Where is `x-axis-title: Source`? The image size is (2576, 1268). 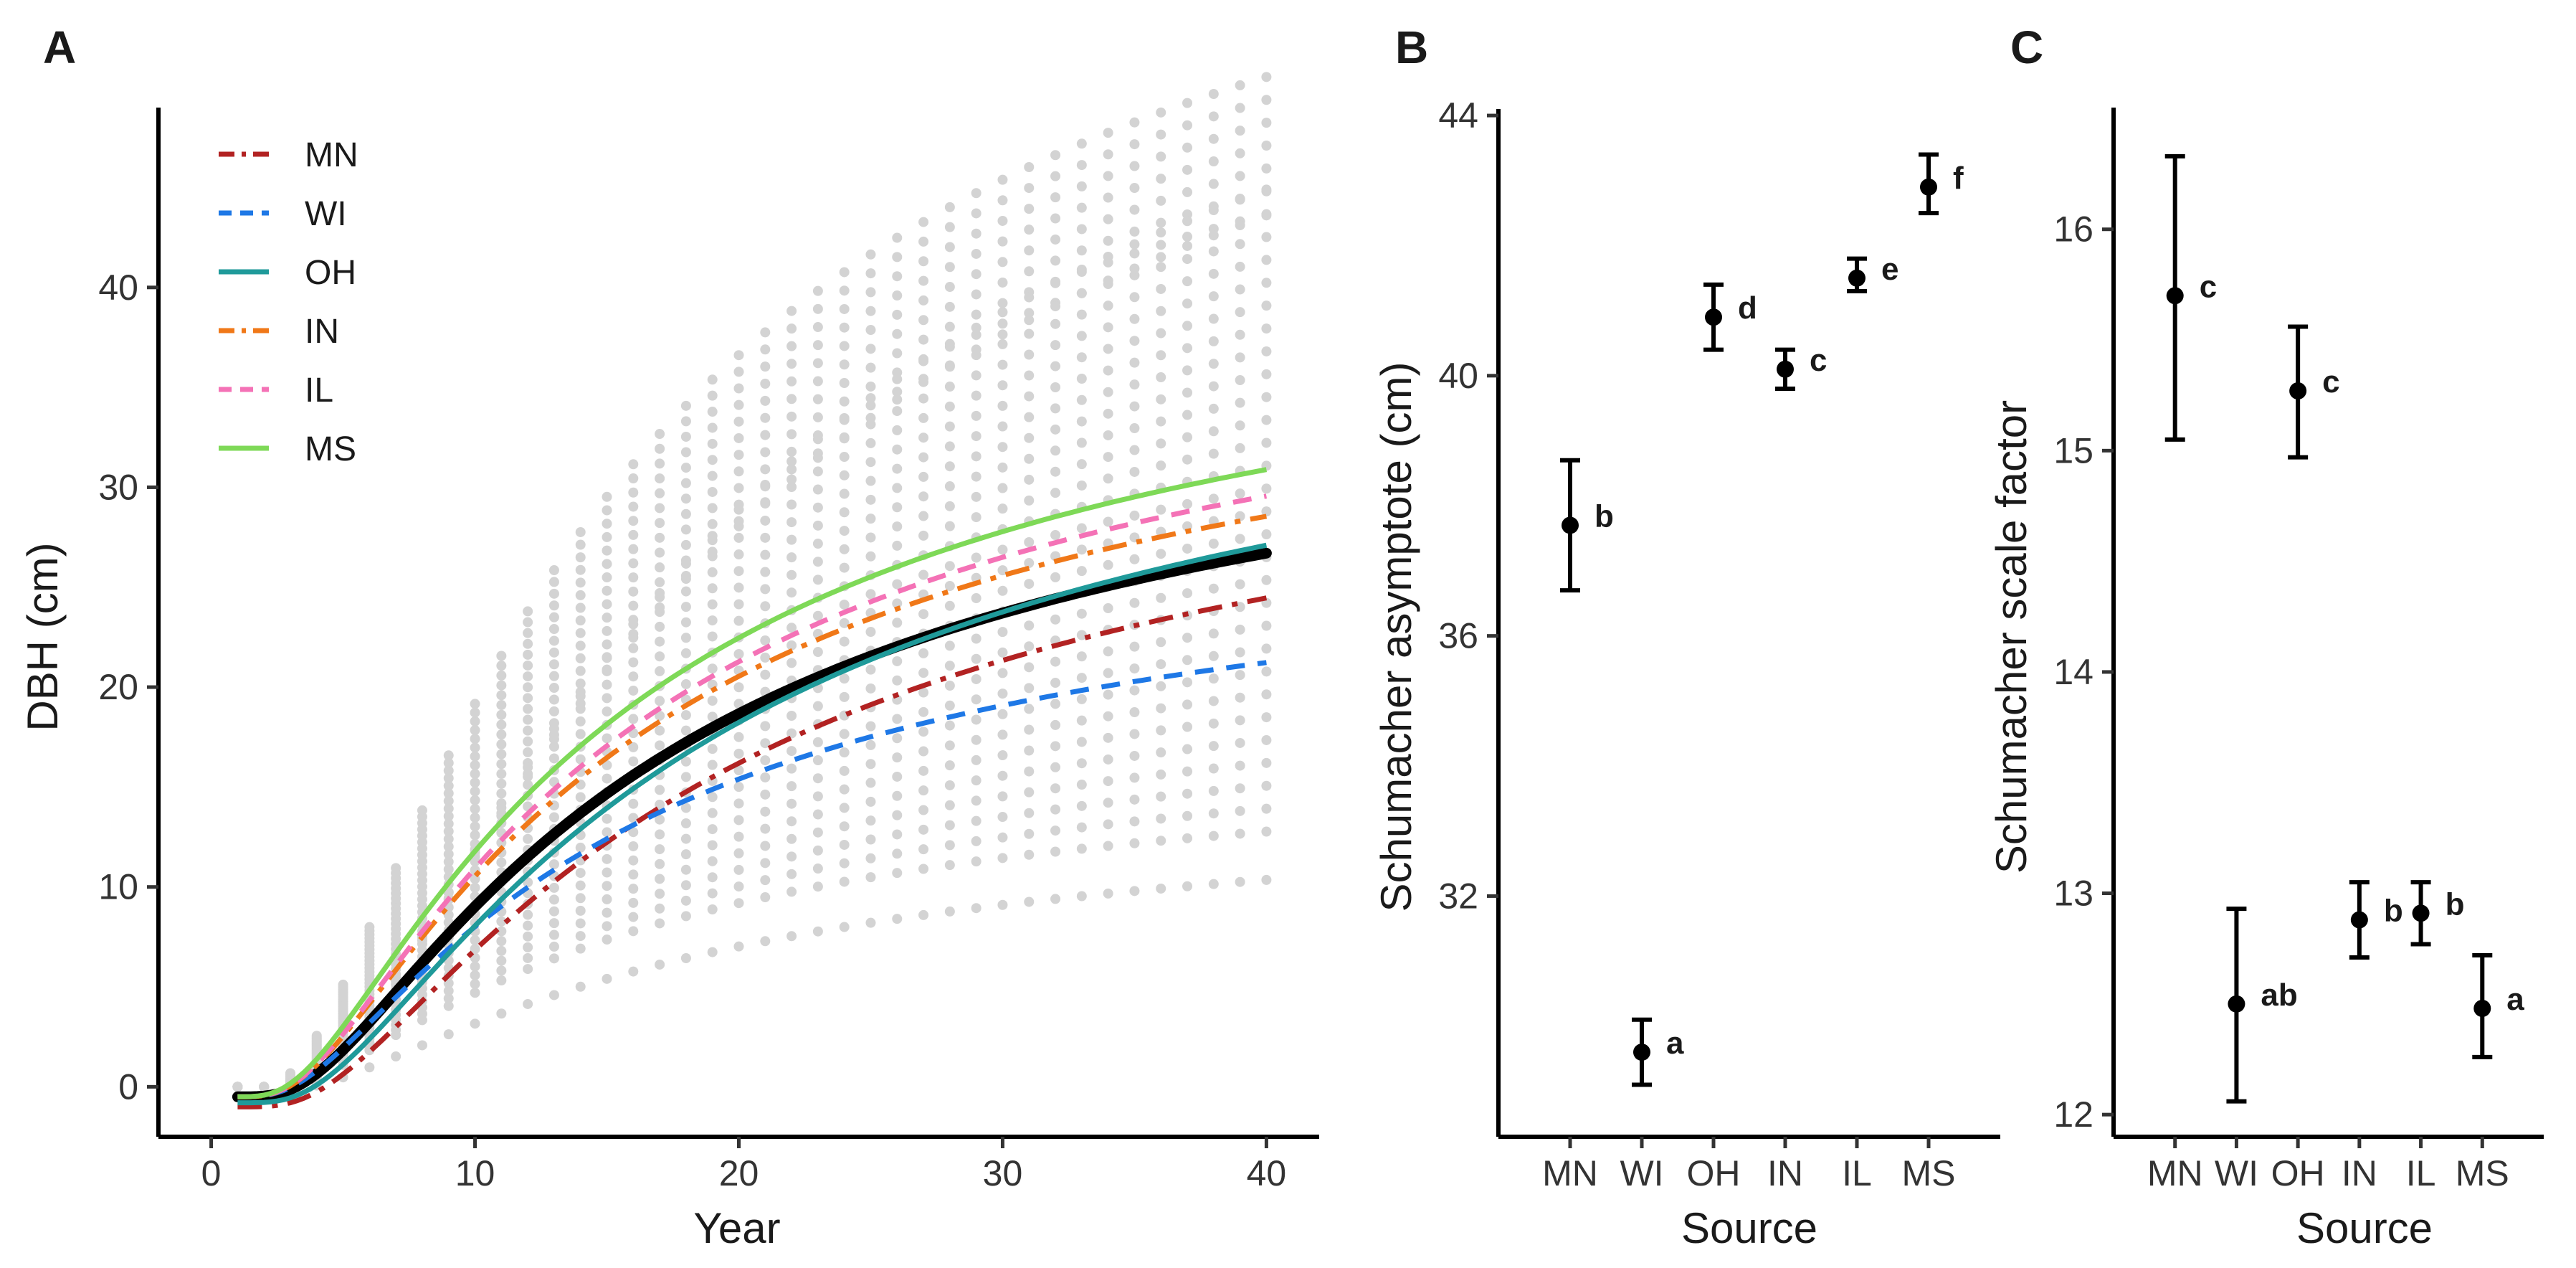
x-axis-title: Source is located at coordinates (2364, 1228).